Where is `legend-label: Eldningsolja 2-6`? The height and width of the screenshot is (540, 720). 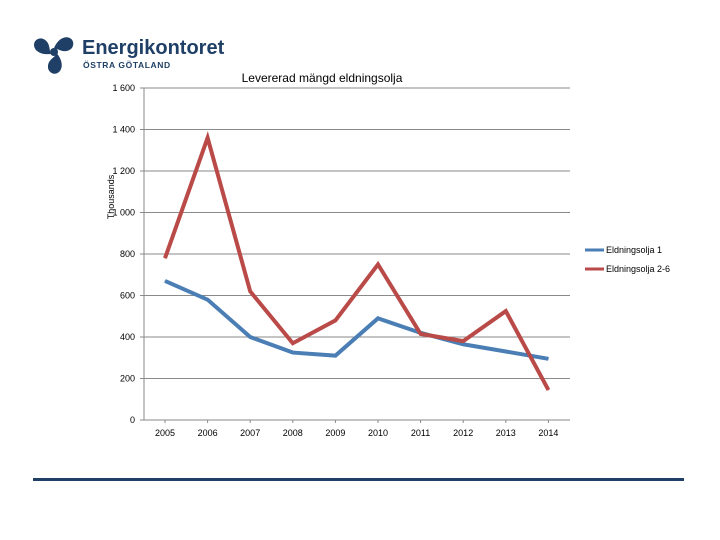
legend-label: Eldningsolja 2-6 is located at coordinates (638, 269).